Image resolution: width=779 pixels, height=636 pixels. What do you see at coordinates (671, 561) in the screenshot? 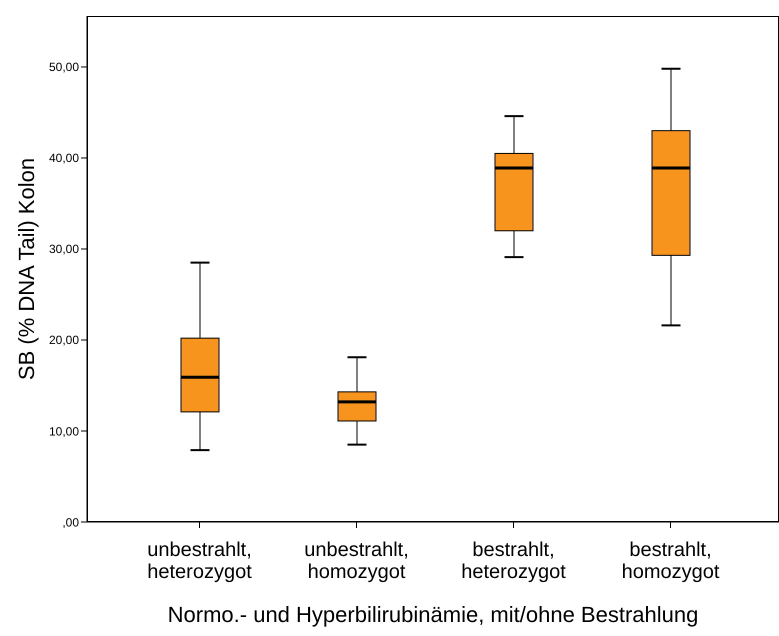
I see `x-tick-label: bestrahlt, homozygot` at bounding box center [671, 561].